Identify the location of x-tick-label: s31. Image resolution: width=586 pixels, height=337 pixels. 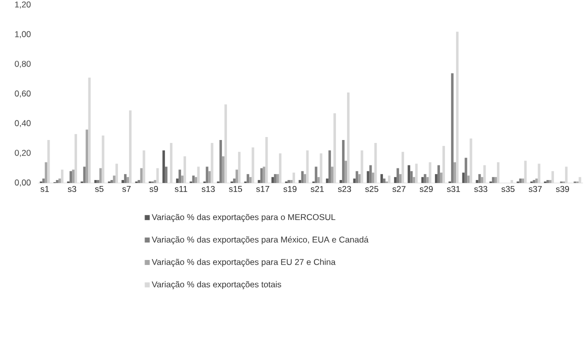
(453, 189).